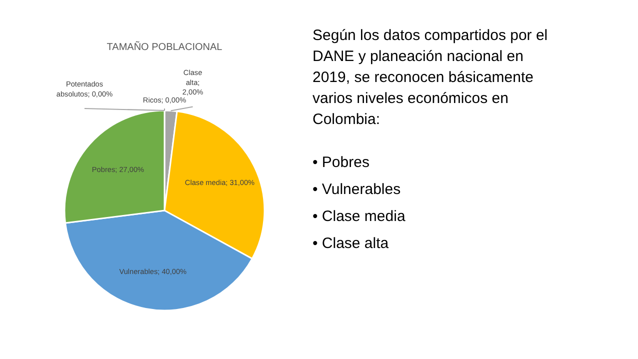 This screenshot has width=638, height=359. I want to click on text: • Clase media, so click(359, 216).